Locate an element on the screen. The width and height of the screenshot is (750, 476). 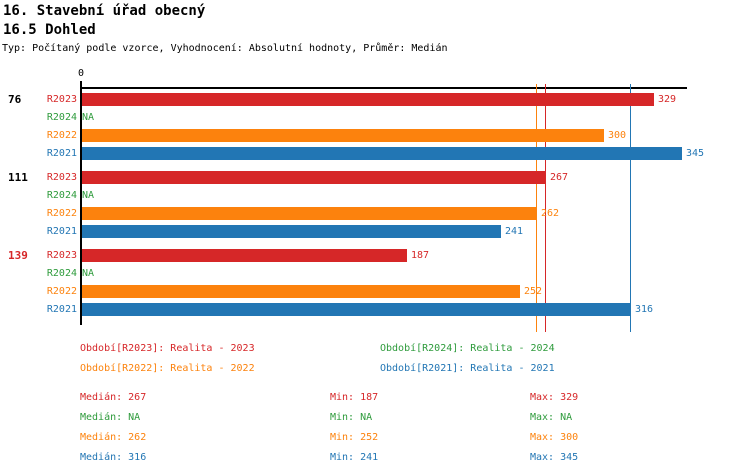
bar-area: 187 is located at coordinates (255, 255).